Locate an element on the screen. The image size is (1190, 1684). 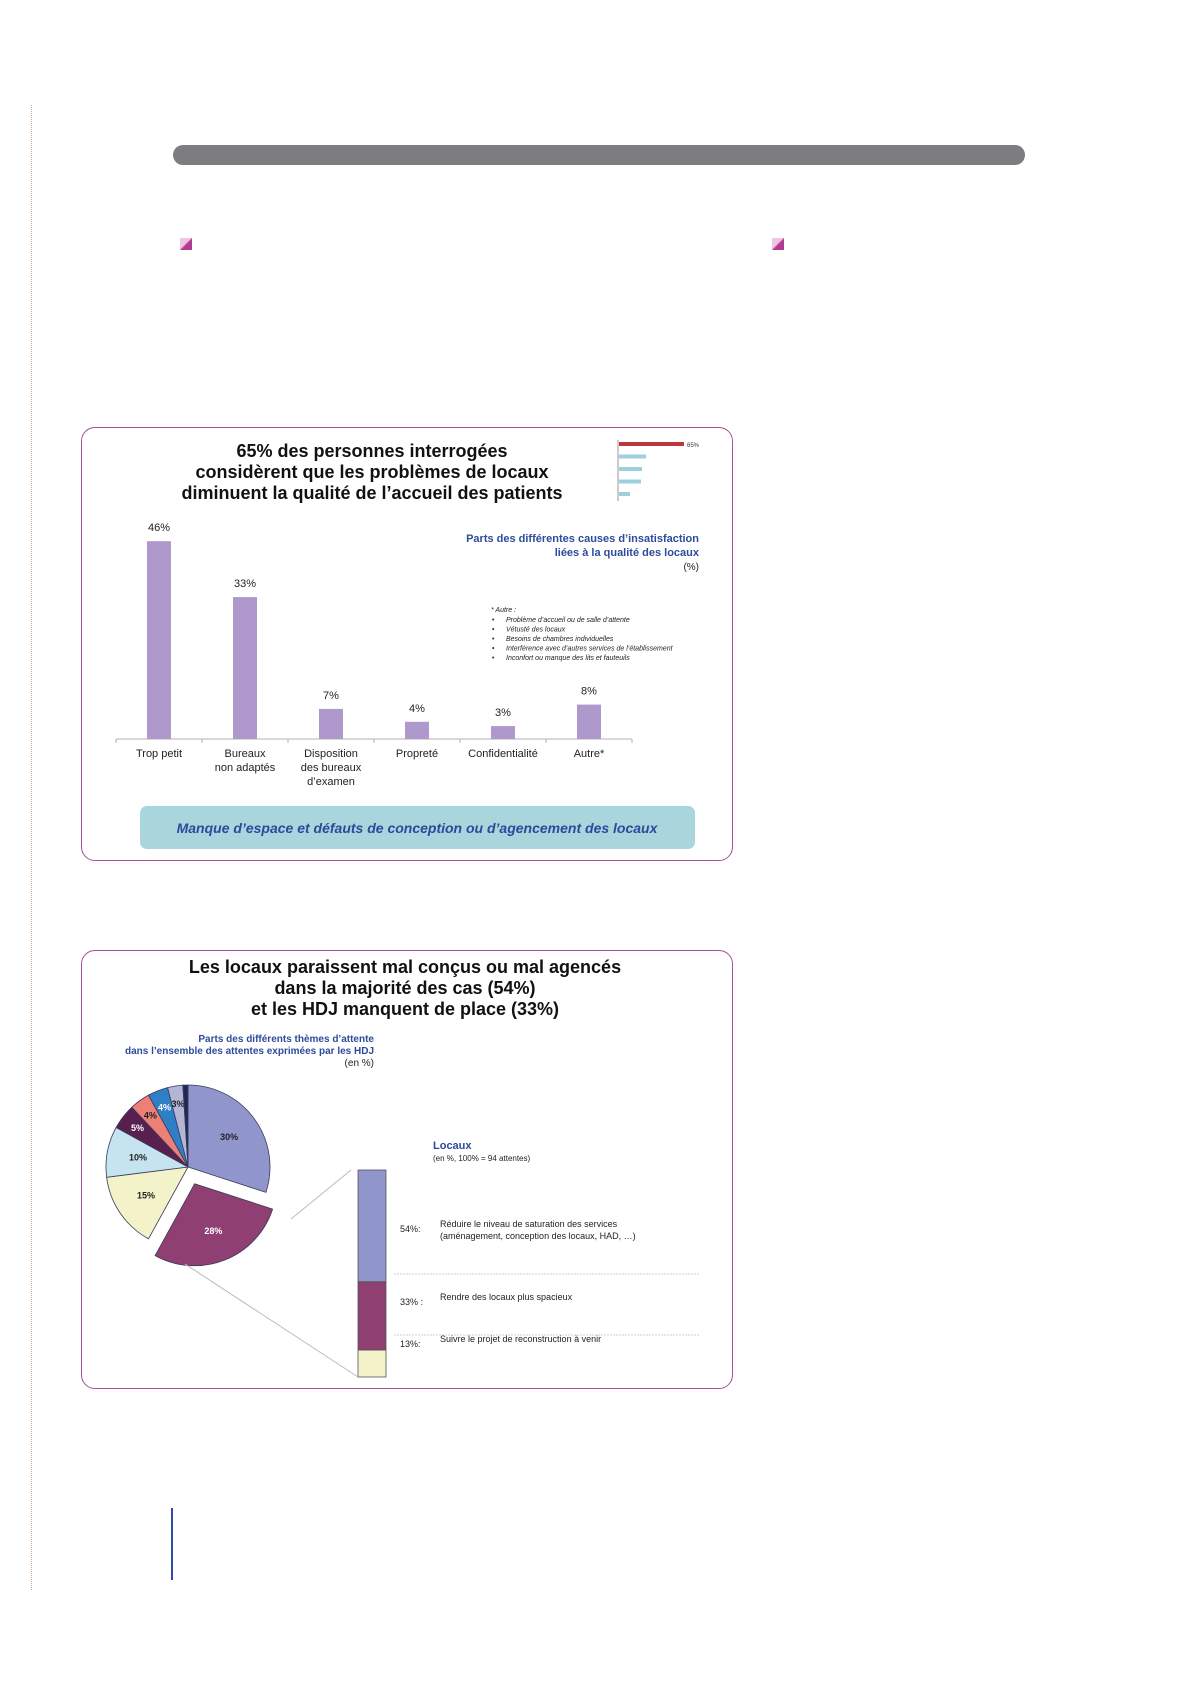
header-bar is located at coordinates (599, 155).